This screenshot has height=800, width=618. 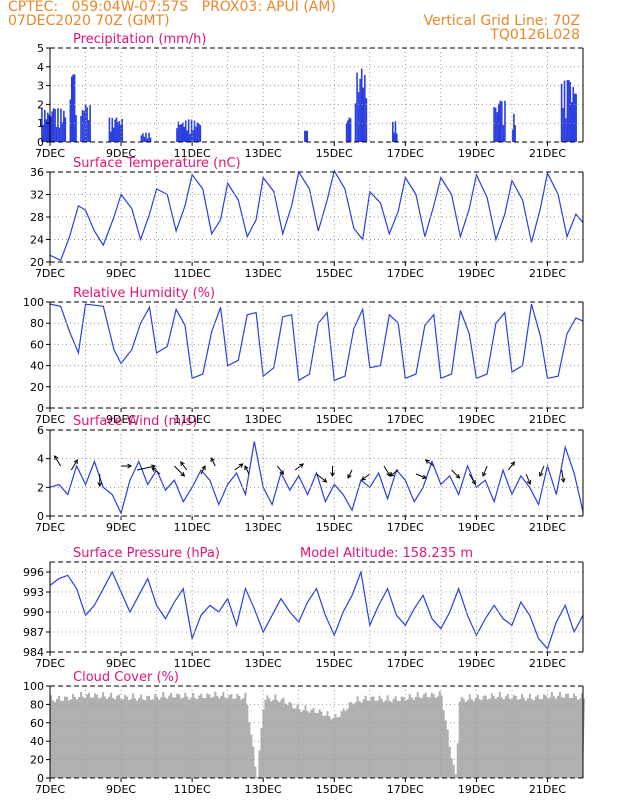 I want to click on y-tick-label: 990, so click(x=33, y=612).